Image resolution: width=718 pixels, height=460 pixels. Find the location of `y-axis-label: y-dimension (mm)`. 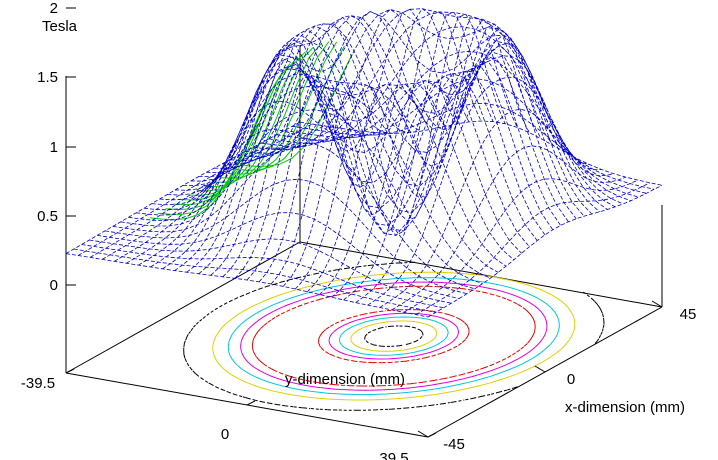

y-axis-label: y-dimension (mm) is located at coordinates (345, 379).